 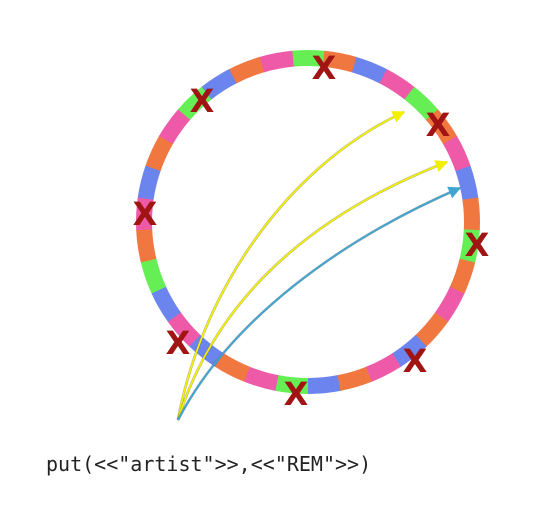 What do you see at coordinates (153, 276) in the screenshot?
I see `ring-segment-green` at bounding box center [153, 276].